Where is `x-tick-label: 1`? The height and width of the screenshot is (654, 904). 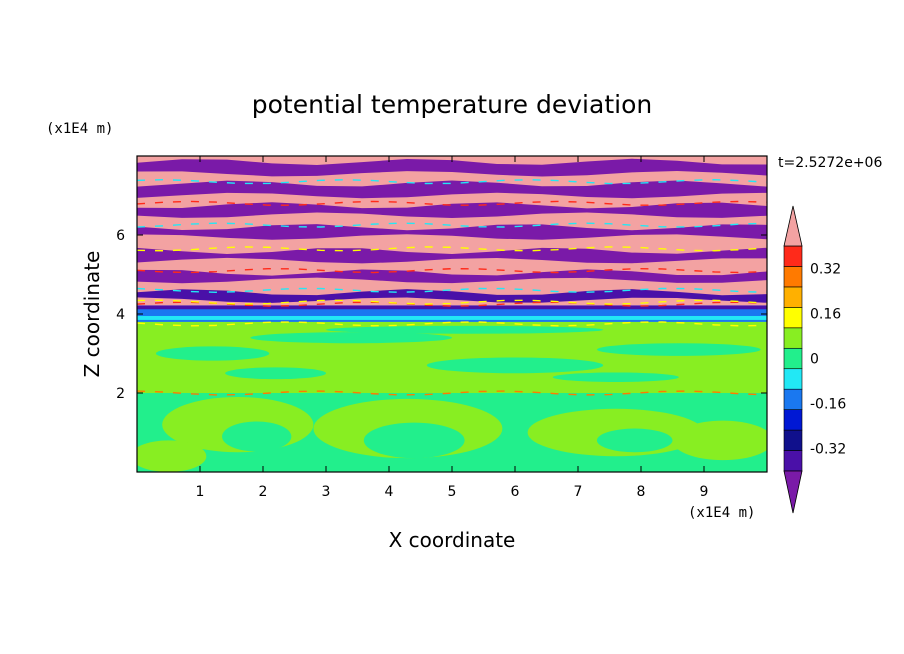 x-tick-label: 1 is located at coordinates (200, 492).